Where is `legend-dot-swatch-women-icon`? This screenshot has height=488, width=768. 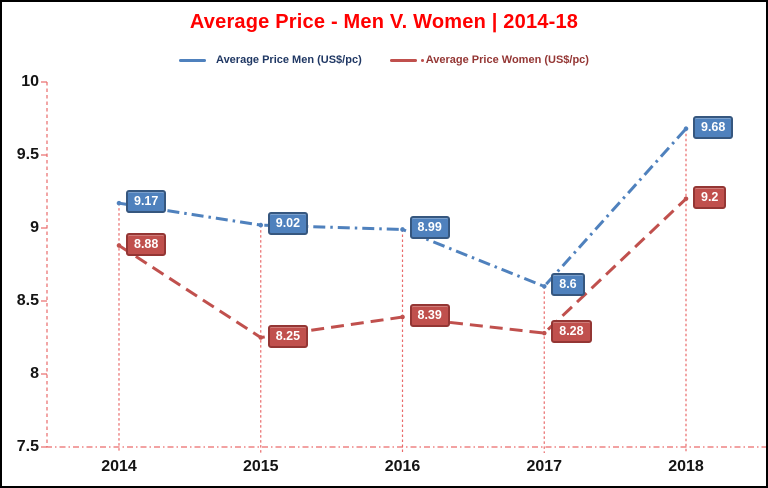 legend-dot-swatch-women-icon is located at coordinates (422, 60).